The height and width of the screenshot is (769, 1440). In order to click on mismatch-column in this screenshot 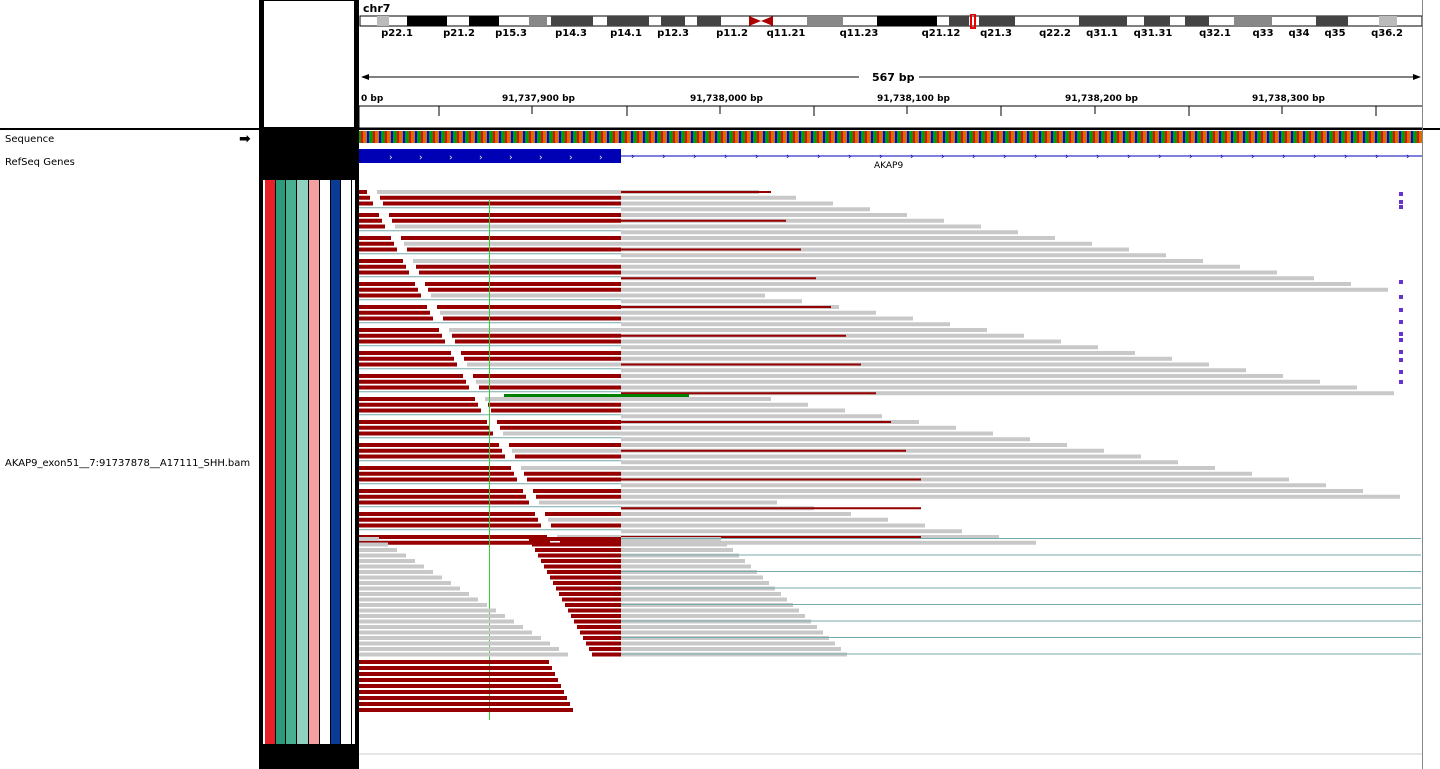, I will do `click(489, 460)`.